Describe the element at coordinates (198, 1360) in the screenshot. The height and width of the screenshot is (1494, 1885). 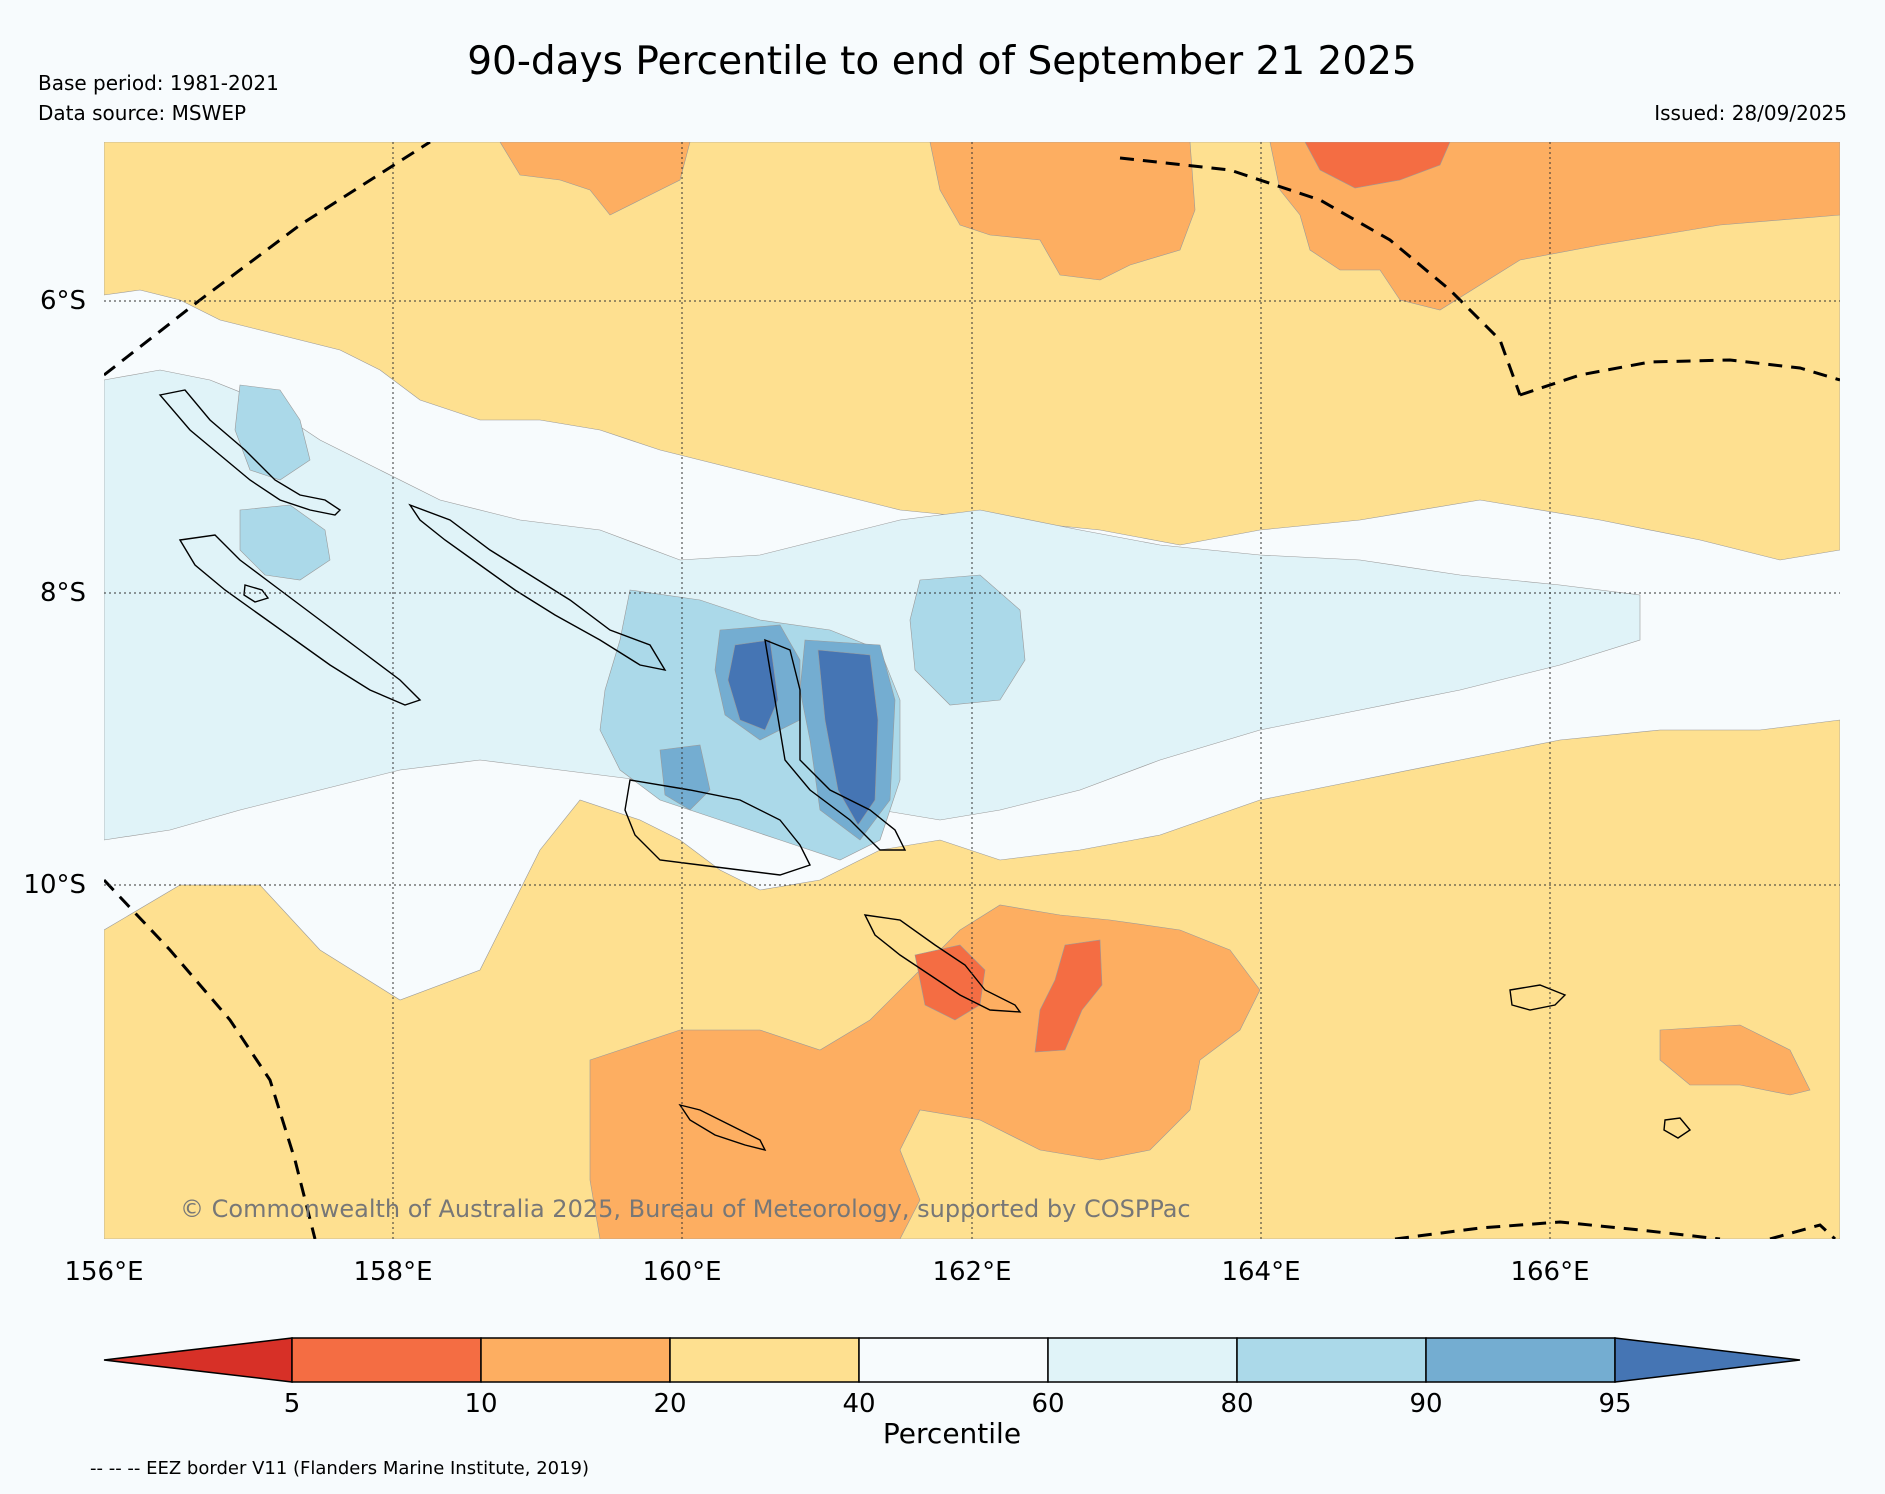
I see `colorbar-segment-lt5` at that location.